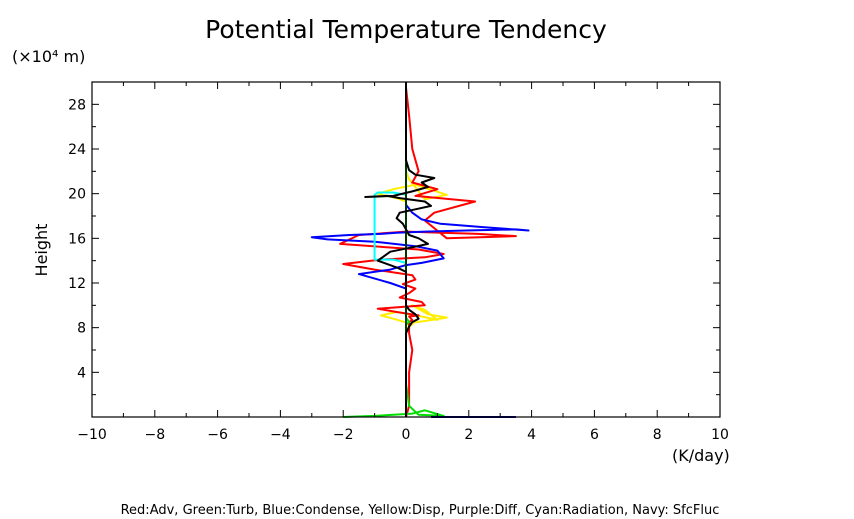  Describe the element at coordinates (594, 435) in the screenshot. I see `x-tick-label: 6` at that location.